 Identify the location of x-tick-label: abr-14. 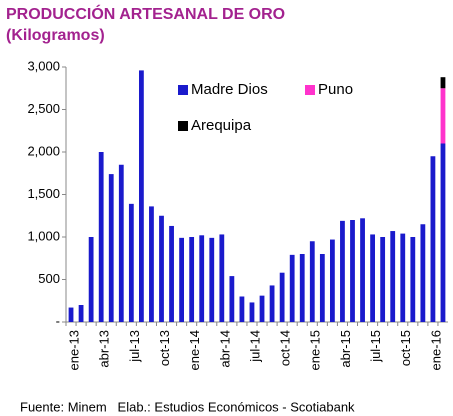
(224, 349).